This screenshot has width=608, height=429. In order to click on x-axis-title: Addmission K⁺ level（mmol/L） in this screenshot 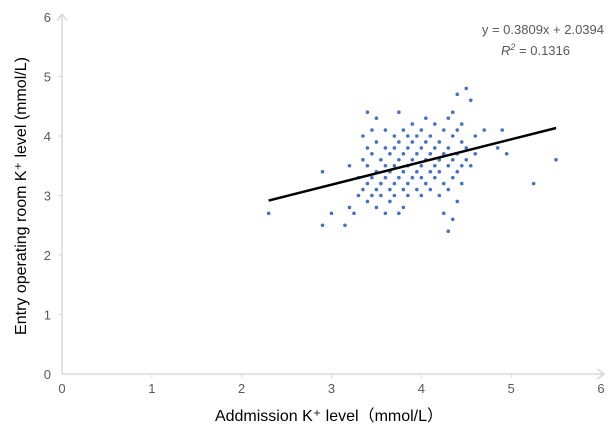, I will do `click(329, 416)`.